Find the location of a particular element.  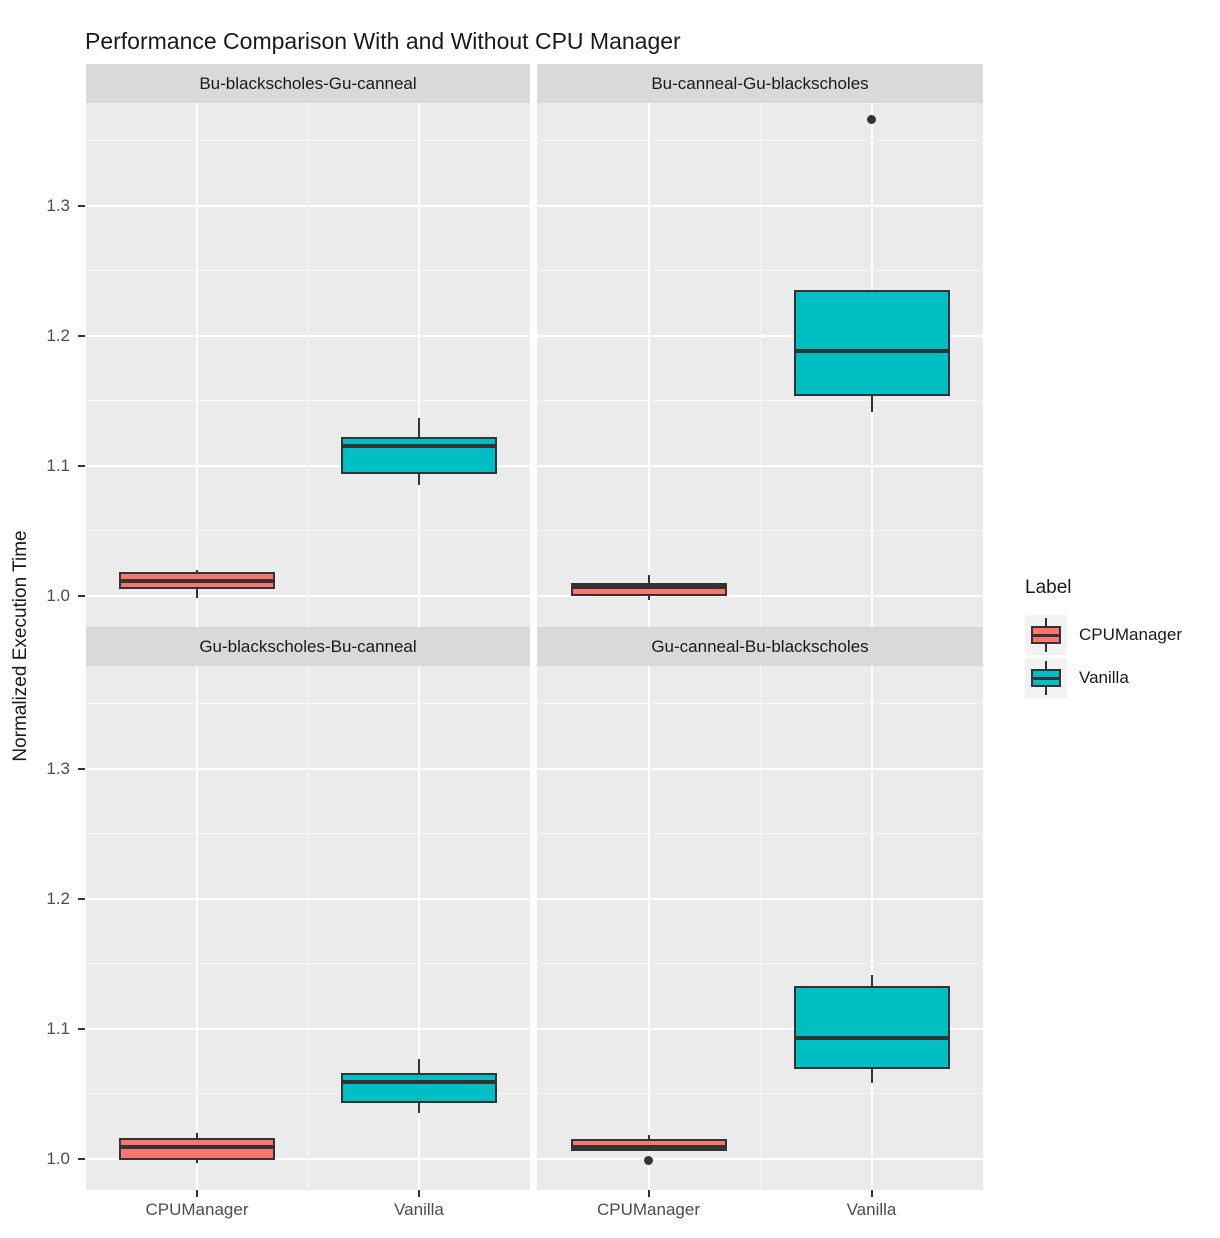

legend-title: Label is located at coordinates (1048, 587).